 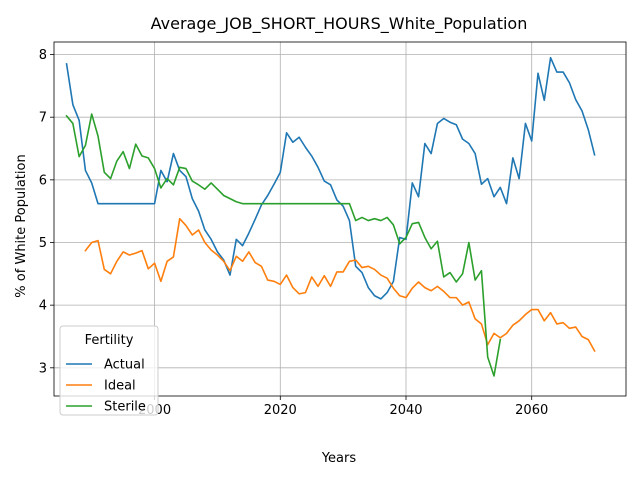 I want to click on x-axis-label: Years, so click(x=339, y=458).